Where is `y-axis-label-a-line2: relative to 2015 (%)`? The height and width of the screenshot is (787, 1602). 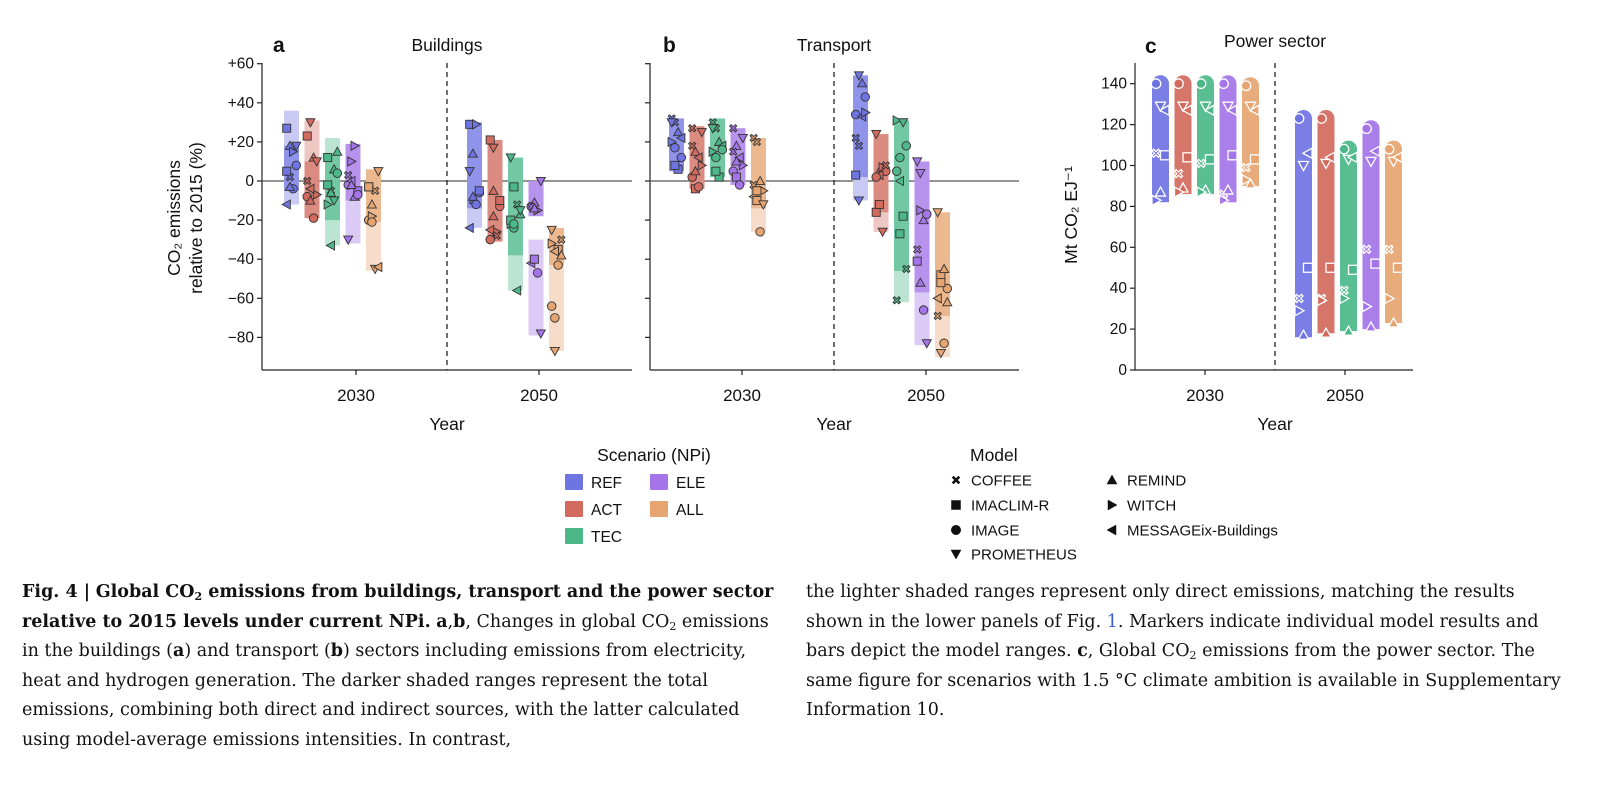 y-axis-label-a-line2: relative to 2015 (%) is located at coordinates (196, 218).